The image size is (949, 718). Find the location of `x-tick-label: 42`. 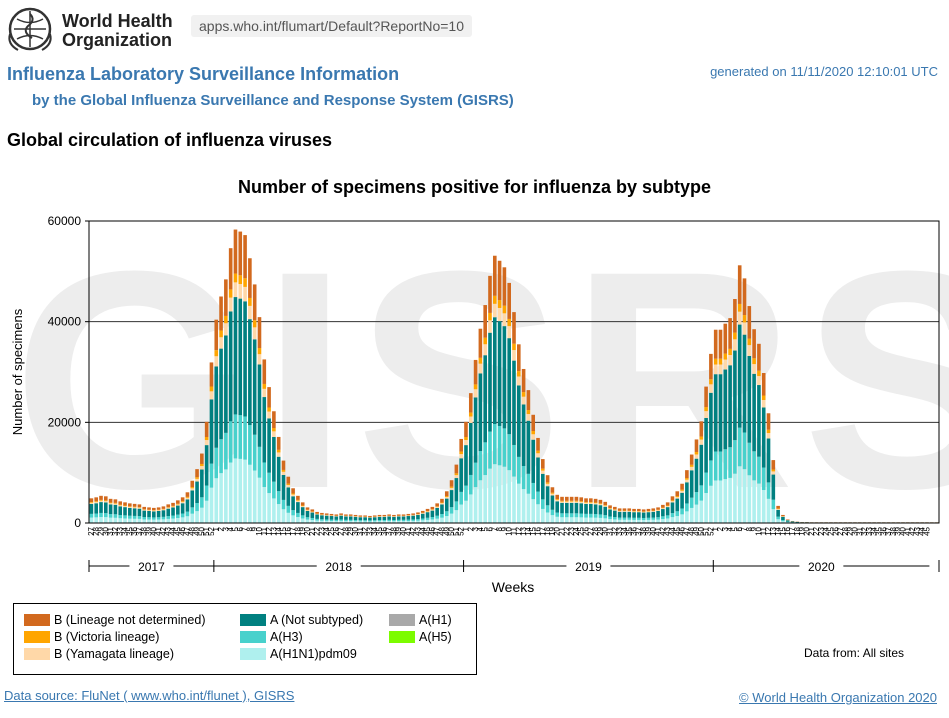

x-tick-label: 42 is located at coordinates (163, 530).